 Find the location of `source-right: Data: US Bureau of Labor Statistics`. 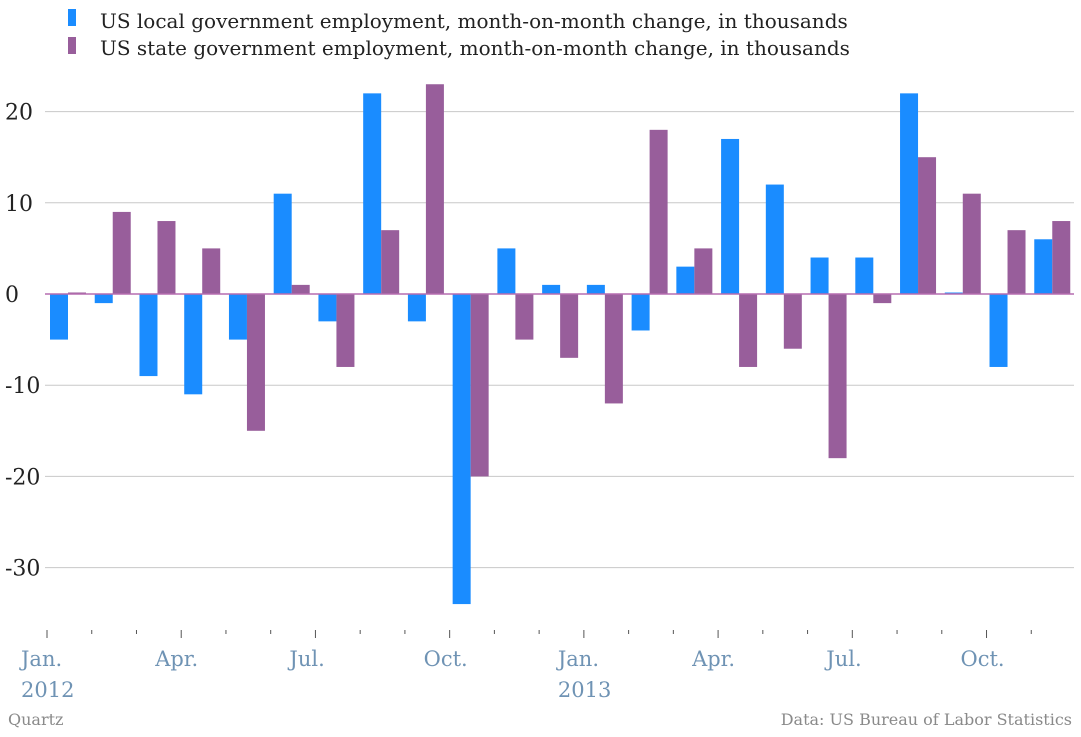

source-right: Data: US Bureau of Labor Statistics is located at coordinates (926, 719).